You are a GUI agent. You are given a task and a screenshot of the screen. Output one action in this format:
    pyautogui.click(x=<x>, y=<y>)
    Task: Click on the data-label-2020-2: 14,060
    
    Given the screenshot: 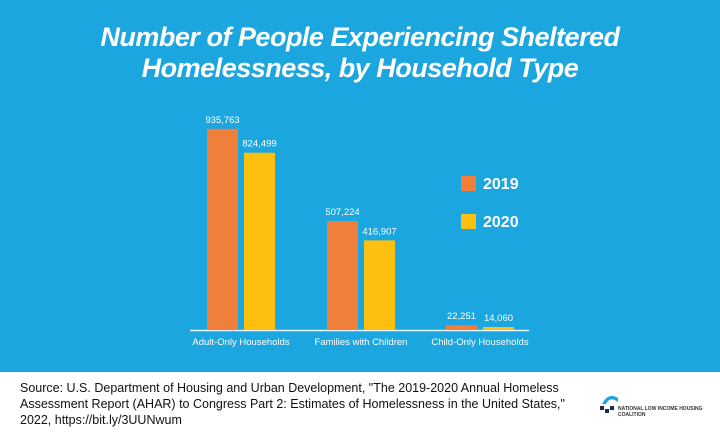 What is the action you would take?
    pyautogui.click(x=498, y=318)
    